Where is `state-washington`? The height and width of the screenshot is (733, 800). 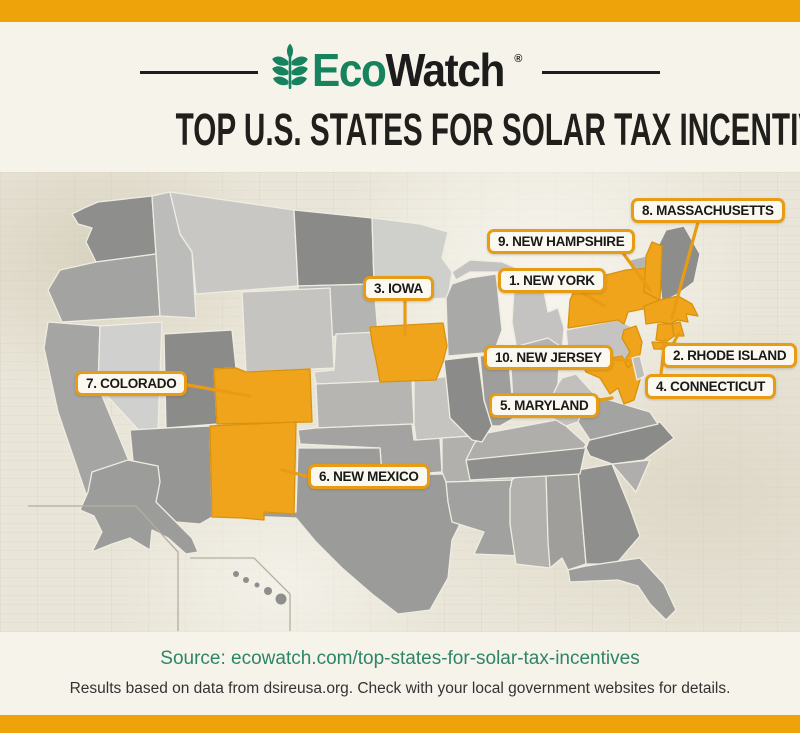
state-washington is located at coordinates (114, 229).